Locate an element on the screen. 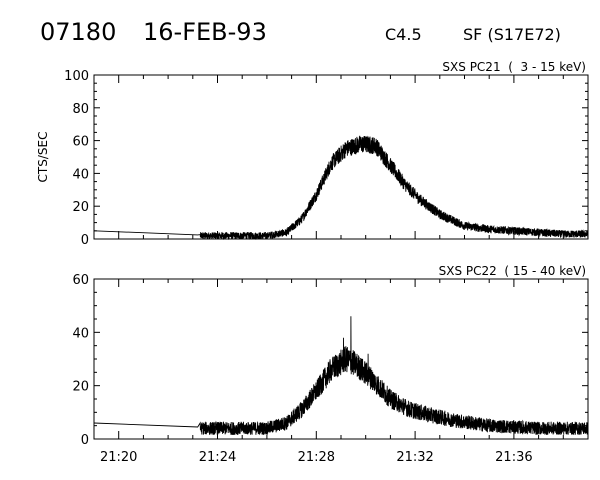 The height and width of the screenshot is (480, 600). goes-class: C4.5 is located at coordinates (403, 34).